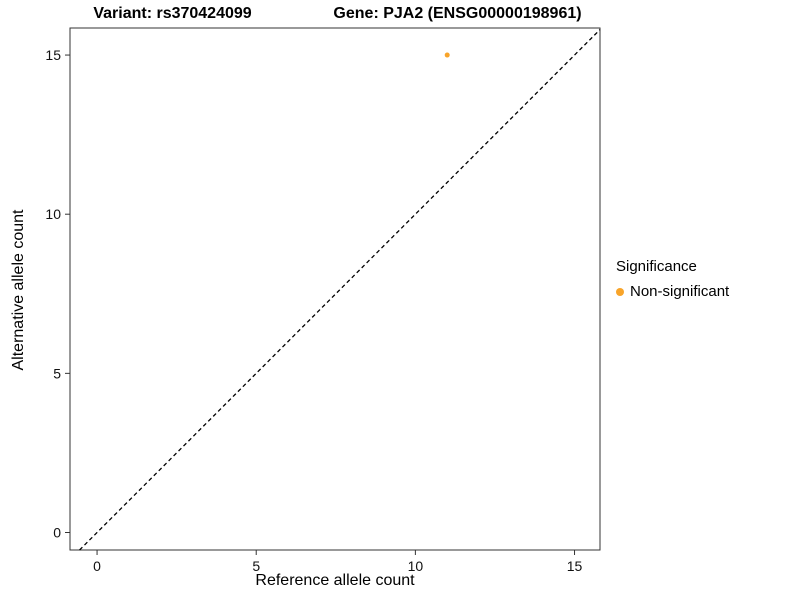 Image resolution: width=800 pixels, height=600 pixels. I want to click on plot-title-gene: Gene: PJA2 (ENSG00000198961), so click(457, 13).